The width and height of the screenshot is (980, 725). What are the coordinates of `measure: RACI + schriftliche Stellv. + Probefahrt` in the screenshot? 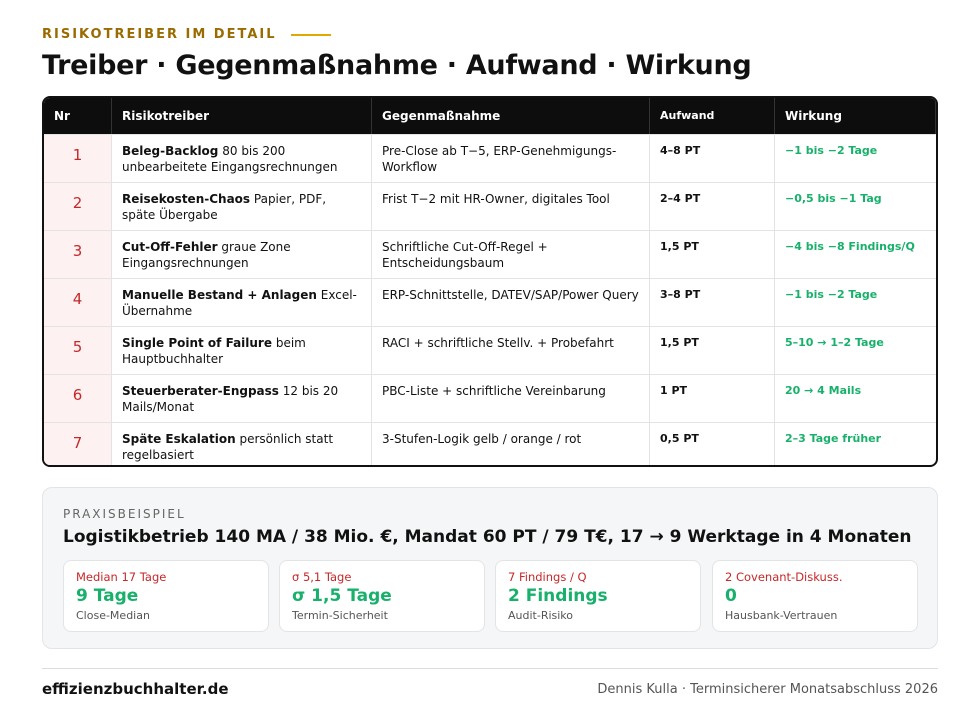 It's located at (511, 350).